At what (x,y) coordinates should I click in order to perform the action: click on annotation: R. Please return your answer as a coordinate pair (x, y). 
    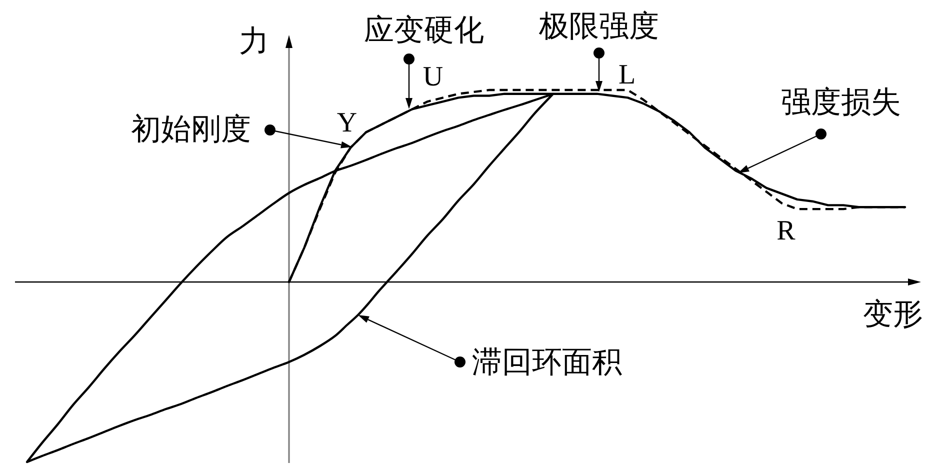
    Looking at the image, I should click on (786, 230).